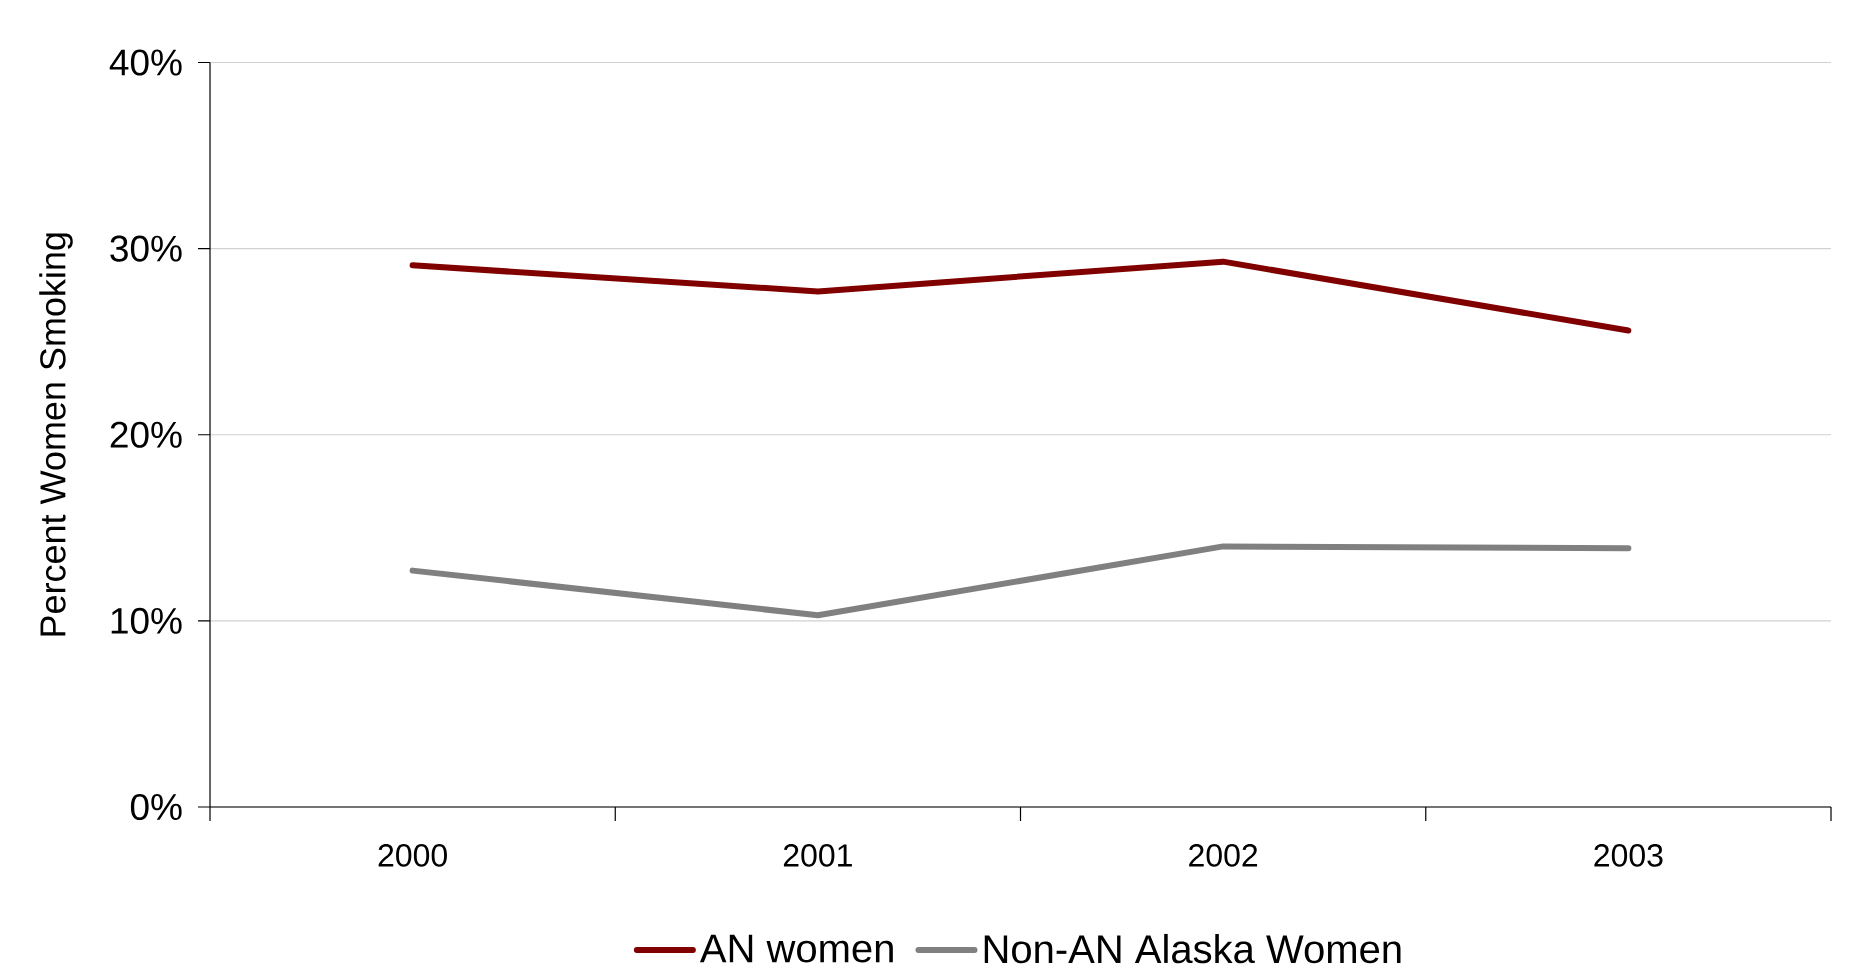 The width and height of the screenshot is (1864, 979). What do you see at coordinates (145, 62) in the screenshot?
I see `y-tick-label: 40%` at bounding box center [145, 62].